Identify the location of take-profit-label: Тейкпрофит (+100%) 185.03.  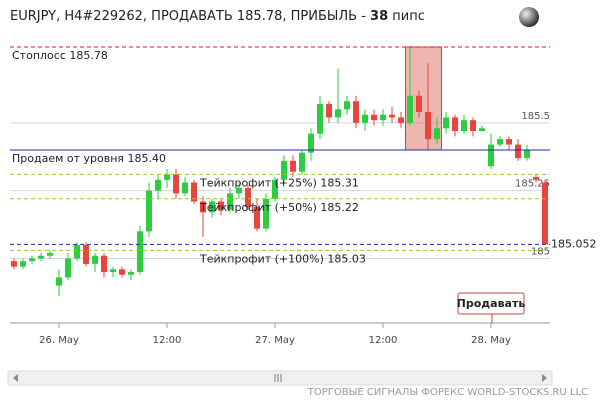
(282, 258).